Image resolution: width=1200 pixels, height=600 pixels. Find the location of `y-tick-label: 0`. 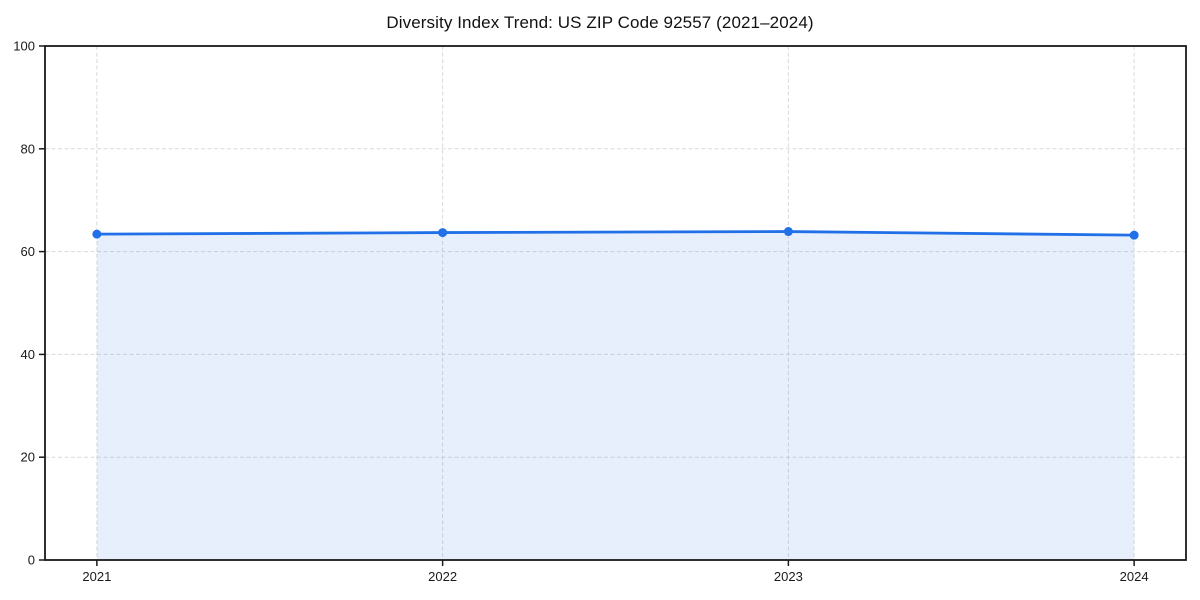

y-tick-label: 0 is located at coordinates (31, 560).